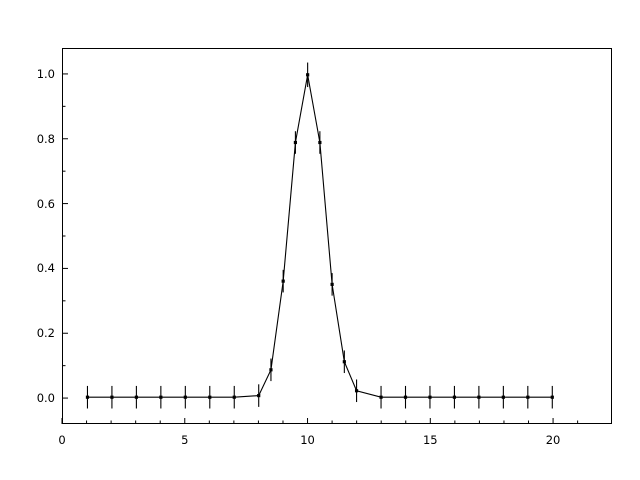 The height and width of the screenshot is (480, 640). What do you see at coordinates (307, 440) in the screenshot?
I see `x-tick-label: 10` at bounding box center [307, 440].